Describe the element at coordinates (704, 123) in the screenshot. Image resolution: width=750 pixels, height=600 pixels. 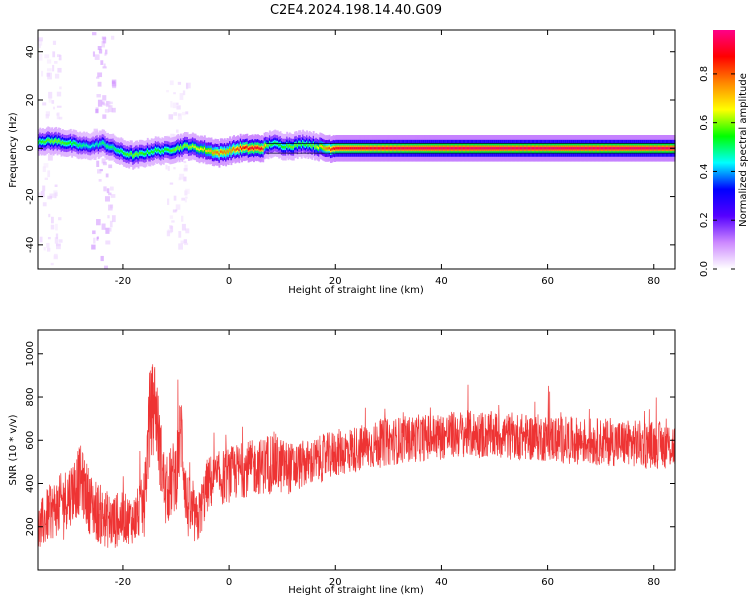
I see `colorbar-tick-label: 0.6` at that location.